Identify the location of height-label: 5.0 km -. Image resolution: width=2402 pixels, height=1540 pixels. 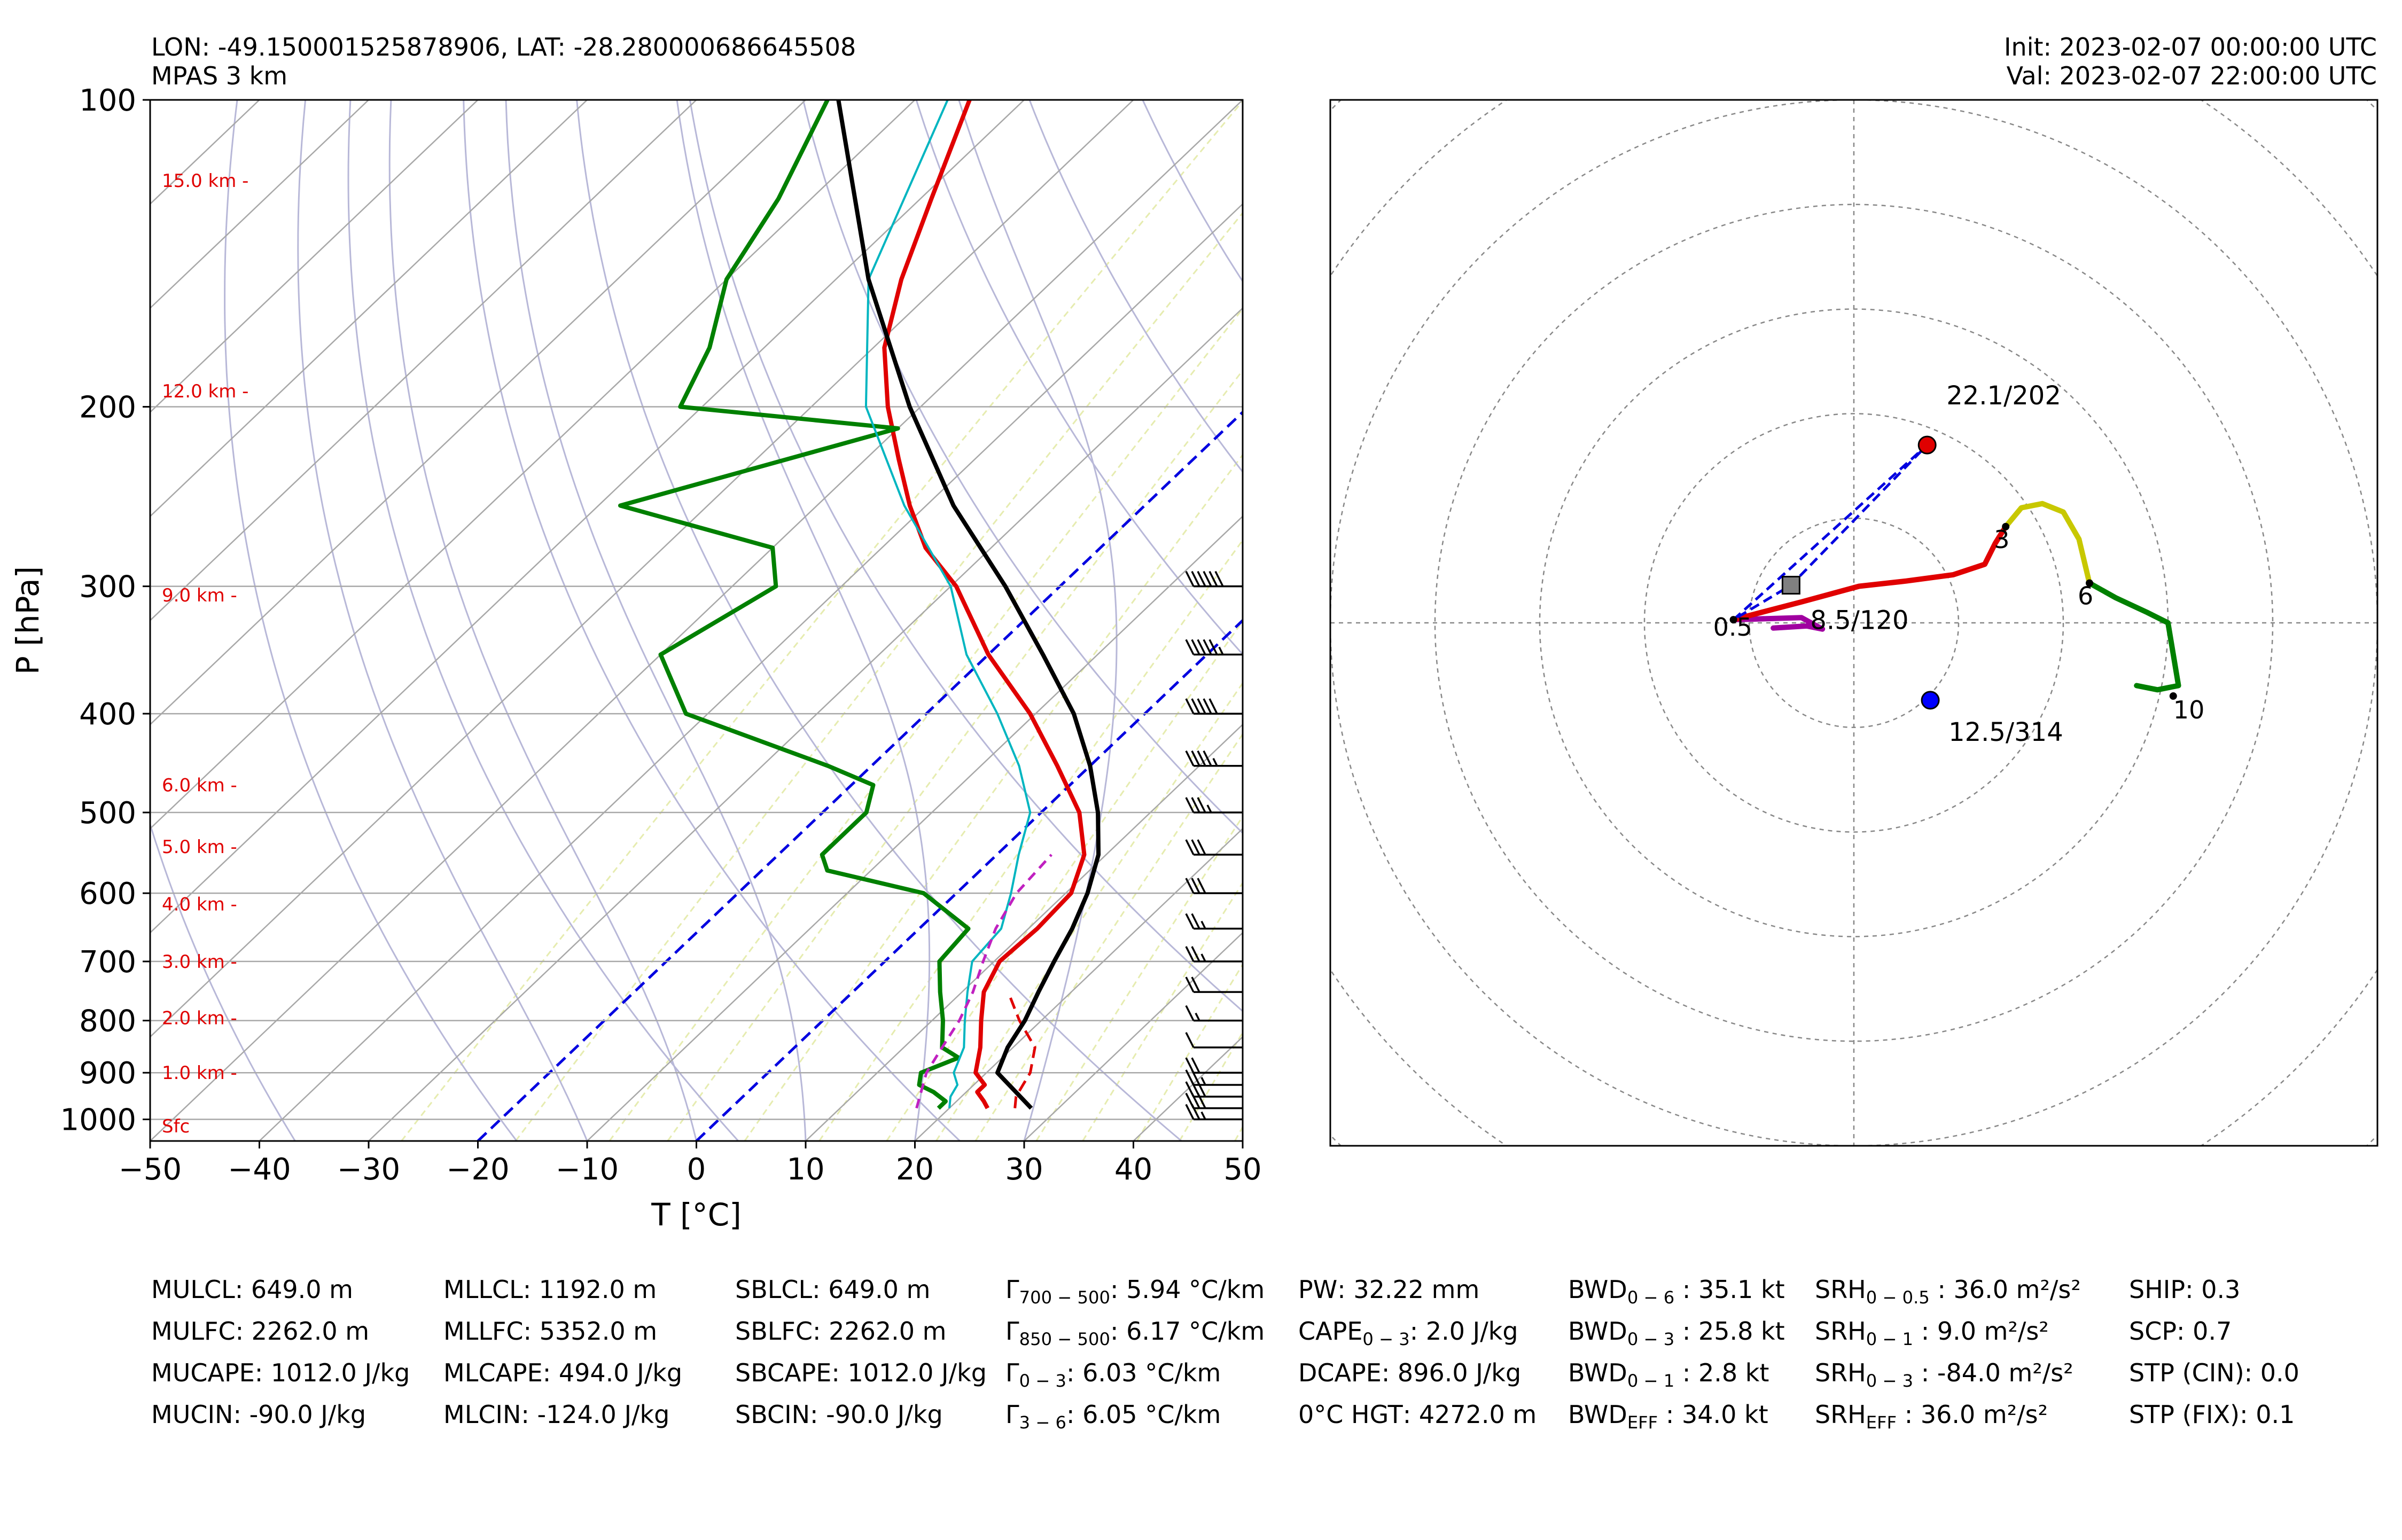
(199, 847).